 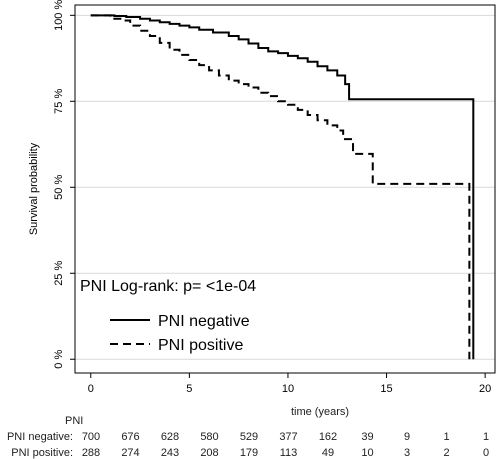 I want to click on risk-cell: 243, so click(x=170, y=453).